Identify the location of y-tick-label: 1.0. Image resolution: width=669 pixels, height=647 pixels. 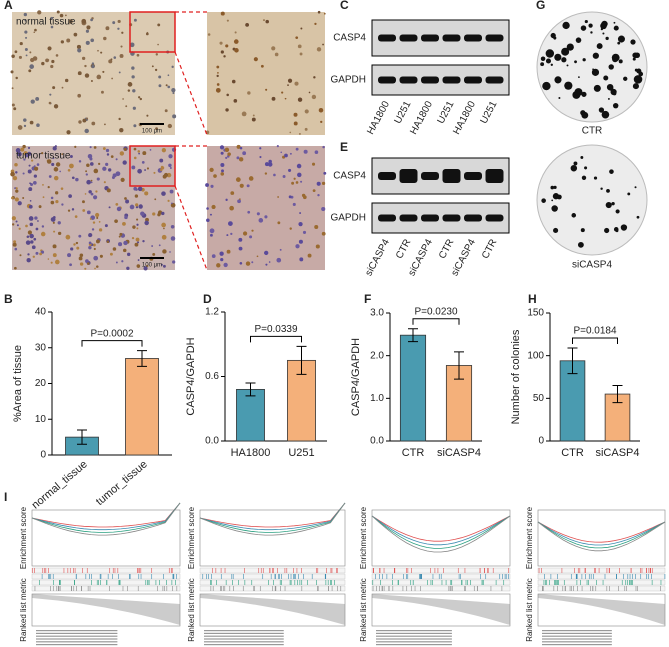
(377, 398).